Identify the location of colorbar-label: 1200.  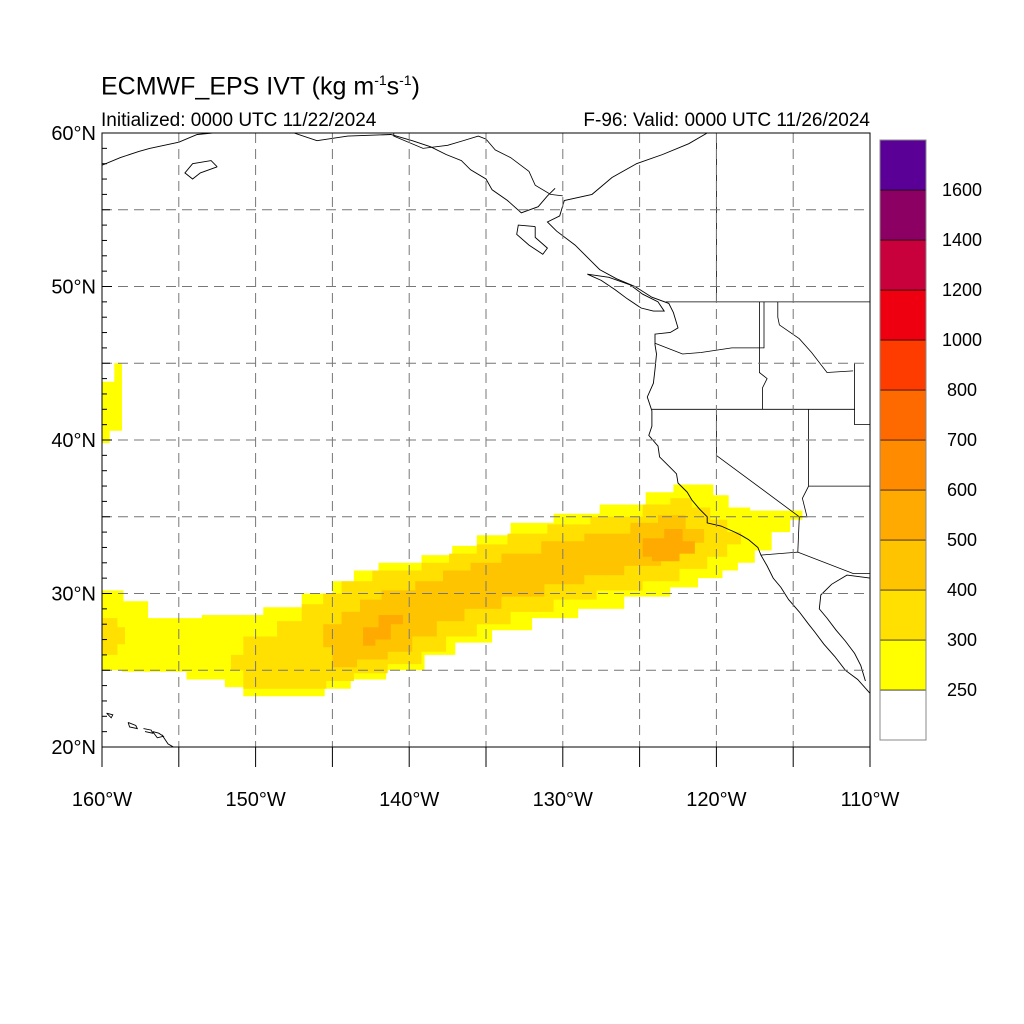
(962, 290).